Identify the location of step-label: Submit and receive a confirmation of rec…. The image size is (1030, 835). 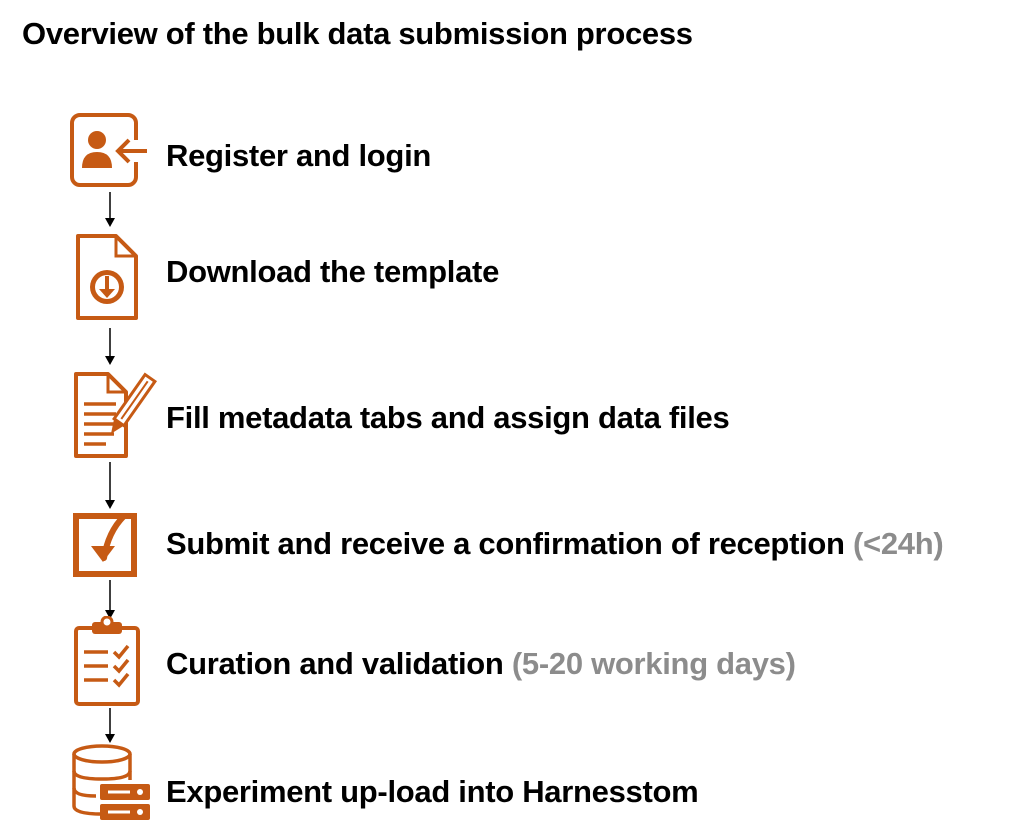
(505, 543).